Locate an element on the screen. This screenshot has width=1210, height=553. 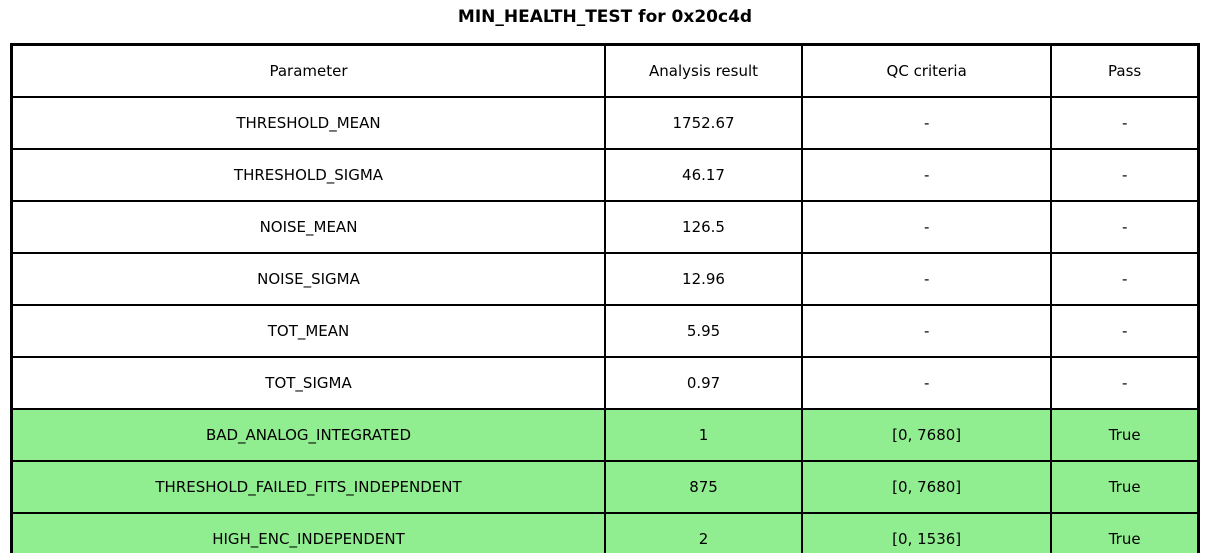
table-row-pass: HIGH_ENC_INDEPENDENT 2 [0, 1536] True is located at coordinates (605, 532).